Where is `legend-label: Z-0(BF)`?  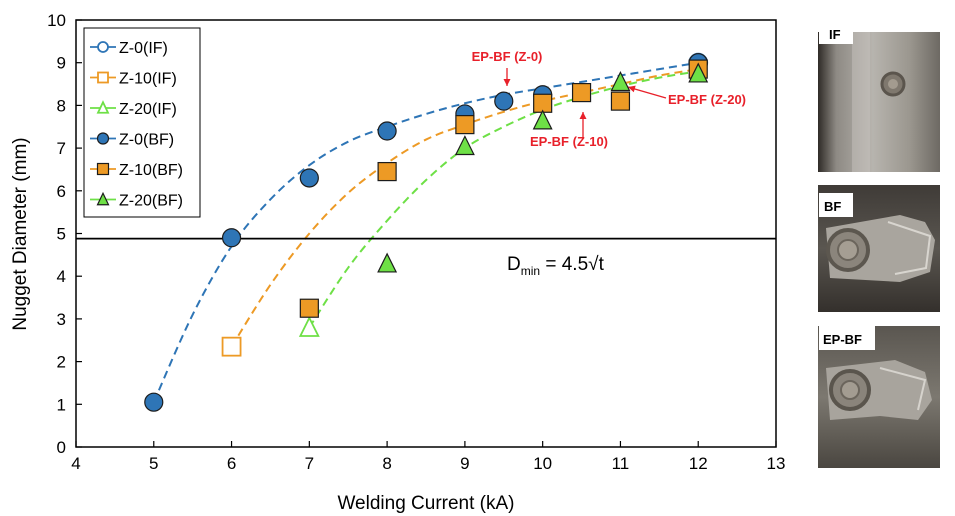 legend-label: Z-0(BF) is located at coordinates (146, 140).